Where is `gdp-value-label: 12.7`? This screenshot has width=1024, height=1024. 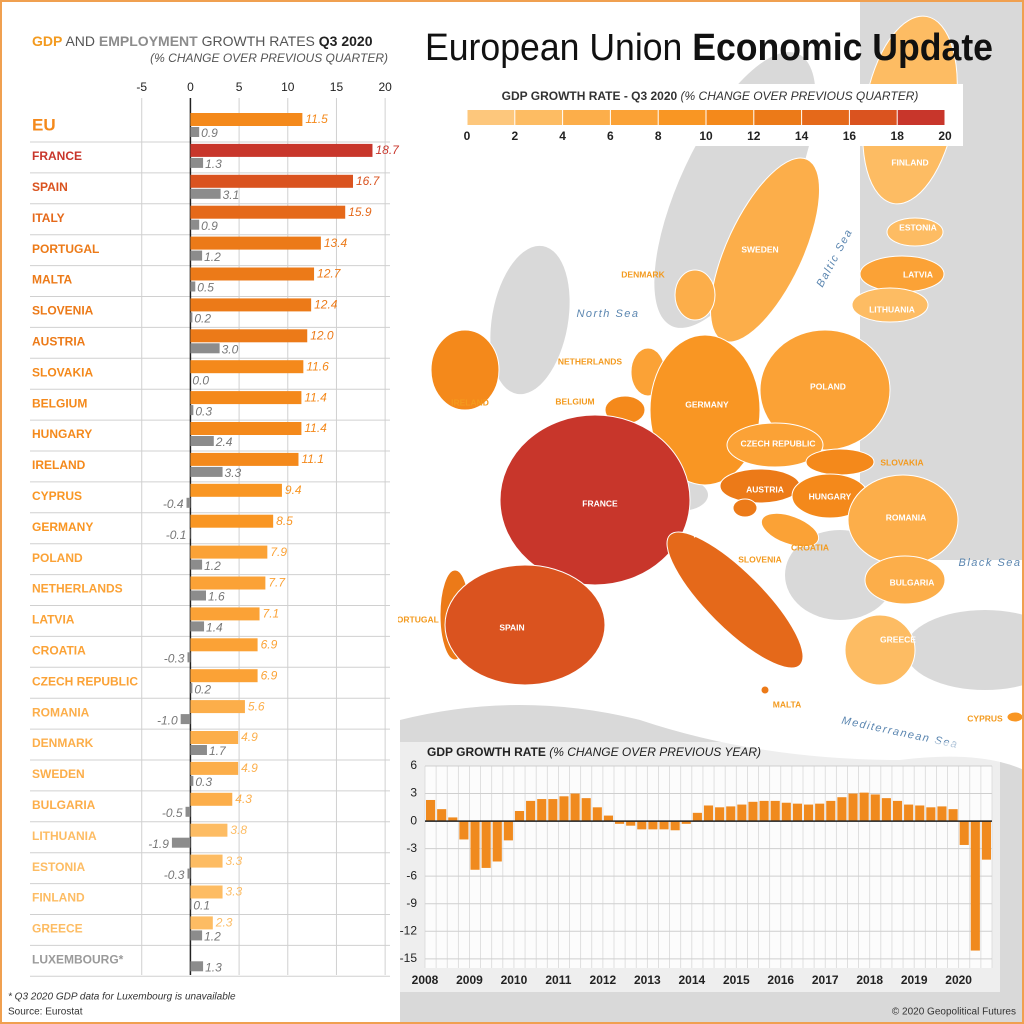
gdp-value-label: 12.7 is located at coordinates (329, 274).